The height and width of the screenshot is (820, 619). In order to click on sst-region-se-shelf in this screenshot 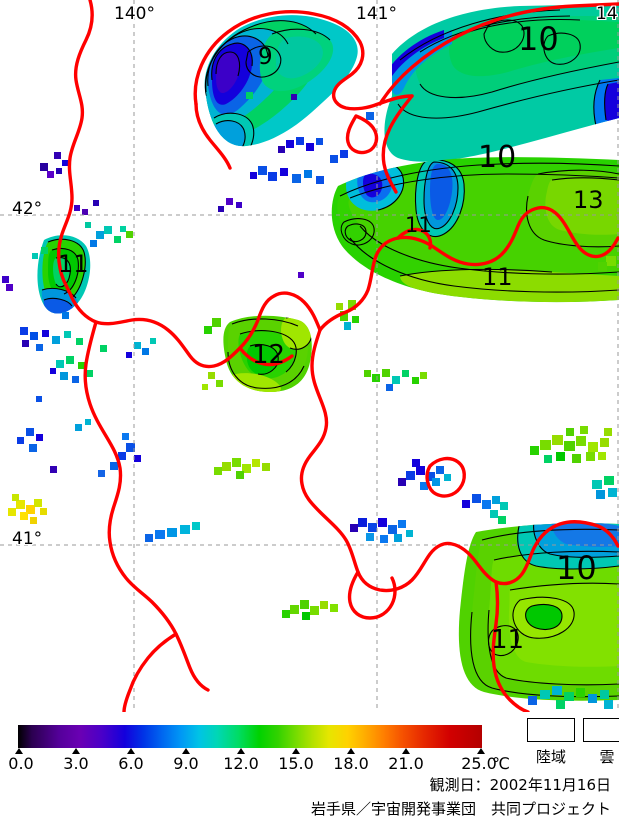, I will do `click(538, 612)`.